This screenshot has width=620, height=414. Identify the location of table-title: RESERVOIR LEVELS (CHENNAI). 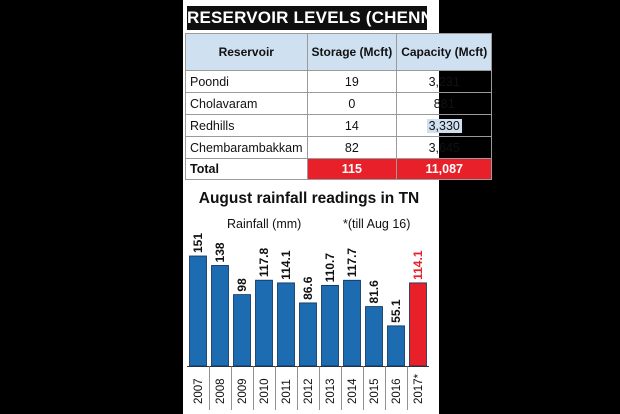
(307, 18).